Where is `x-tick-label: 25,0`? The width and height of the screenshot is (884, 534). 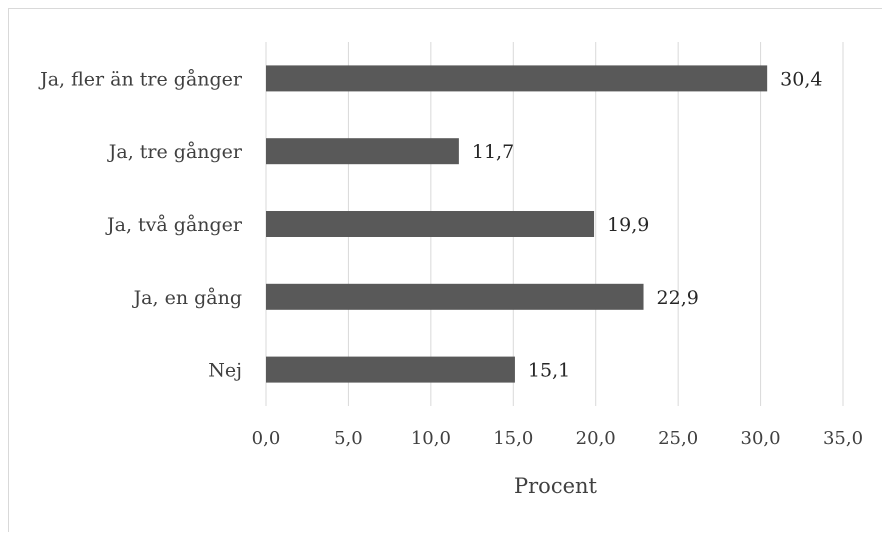 x-tick-label: 25,0 is located at coordinates (678, 438).